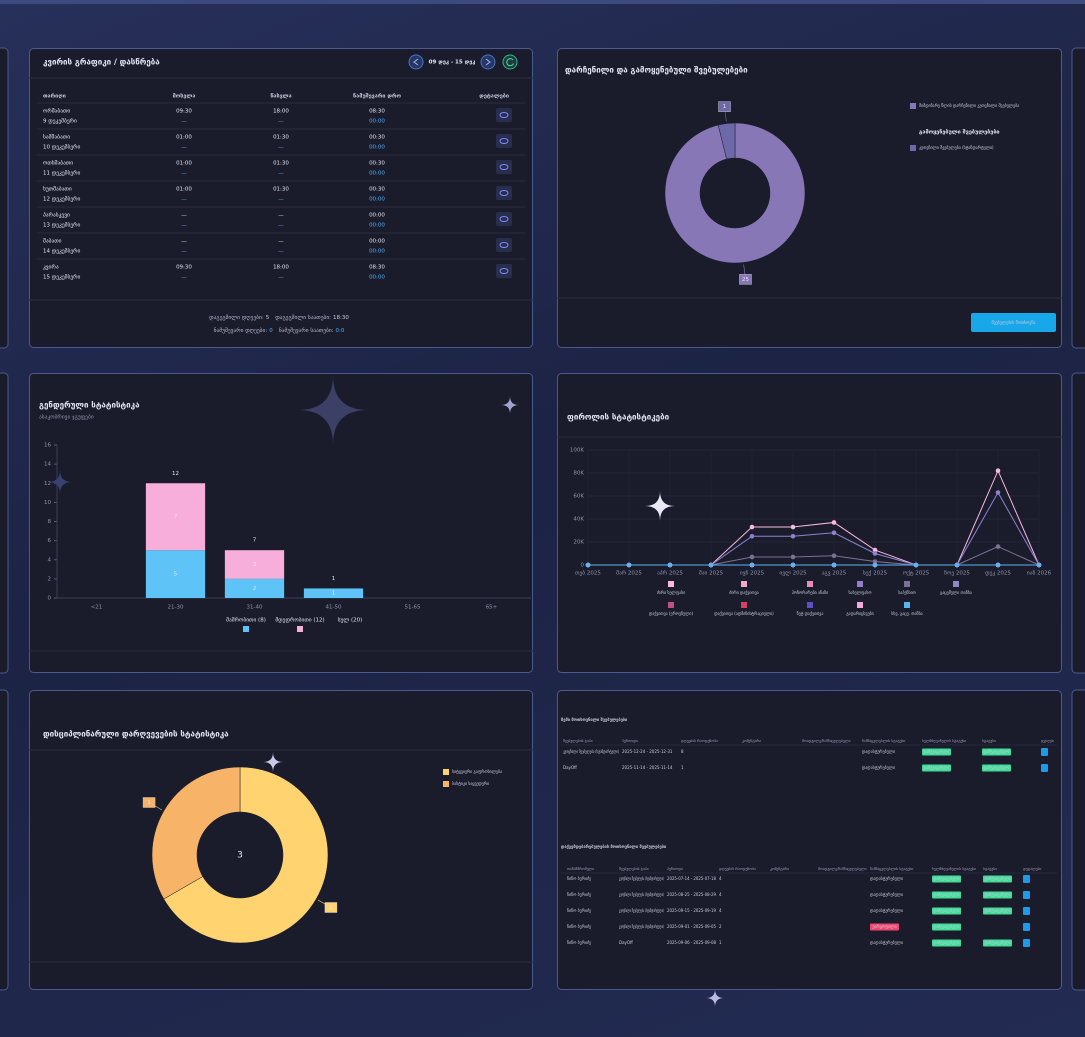 The image size is (1085, 1037). Describe the element at coordinates (691, 878) in the screenshot. I see `table-cell: 2025-07-14 - 2025-07-18` at that location.